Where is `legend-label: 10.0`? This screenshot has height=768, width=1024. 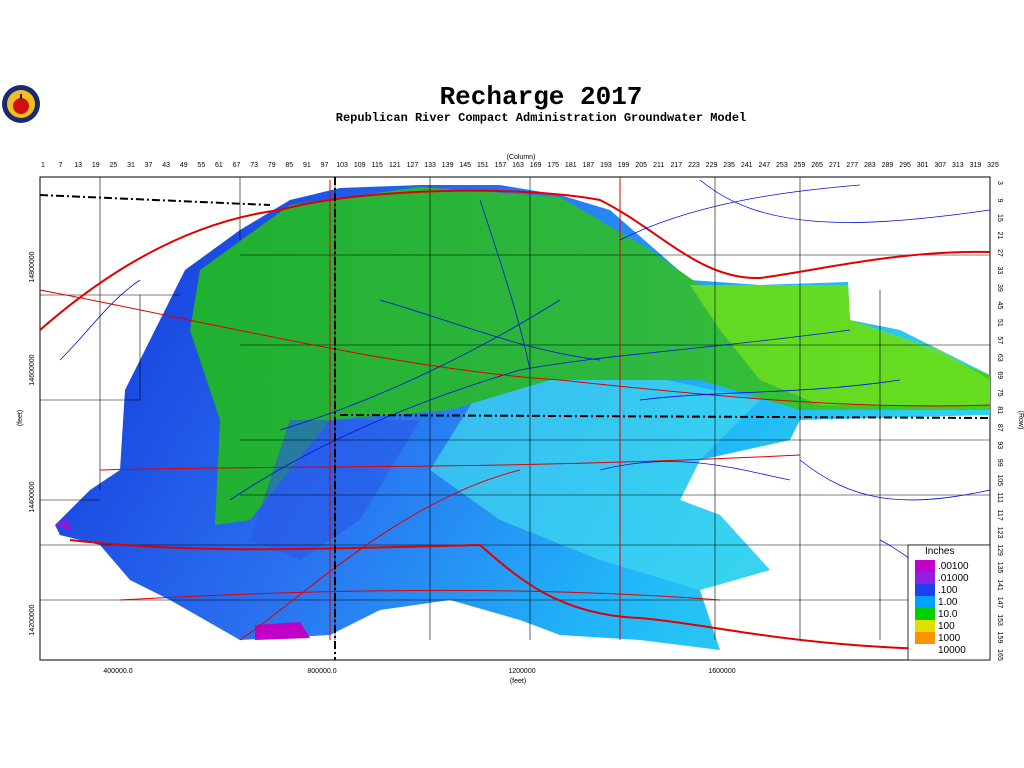
legend-label: 10.0 is located at coordinates (948, 614).